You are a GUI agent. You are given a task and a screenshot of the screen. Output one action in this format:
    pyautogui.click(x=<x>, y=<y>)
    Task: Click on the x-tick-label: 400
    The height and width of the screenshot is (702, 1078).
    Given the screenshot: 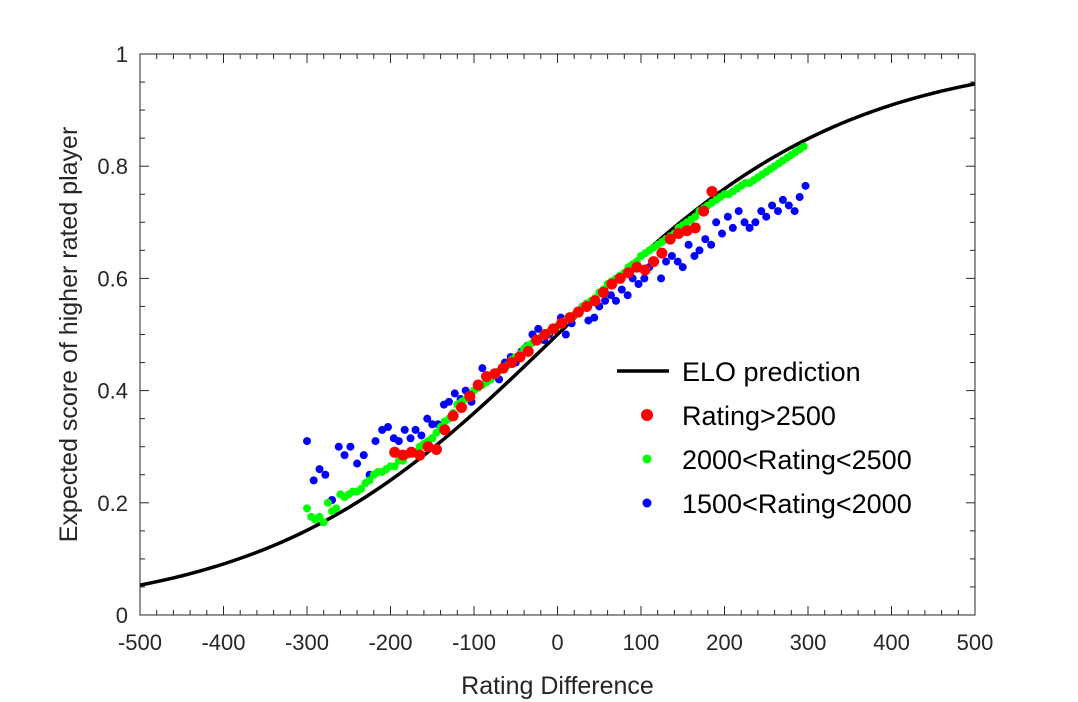 What is the action you would take?
    pyautogui.click(x=891, y=642)
    